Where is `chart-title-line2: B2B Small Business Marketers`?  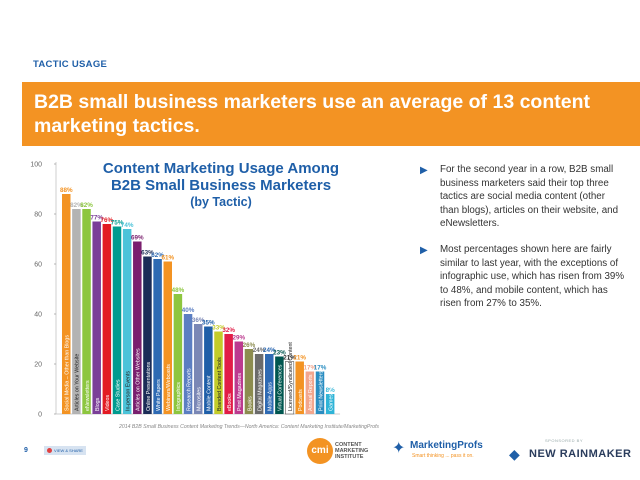 chart-title-line2: B2B Small Business Marketers is located at coordinates (221, 185).